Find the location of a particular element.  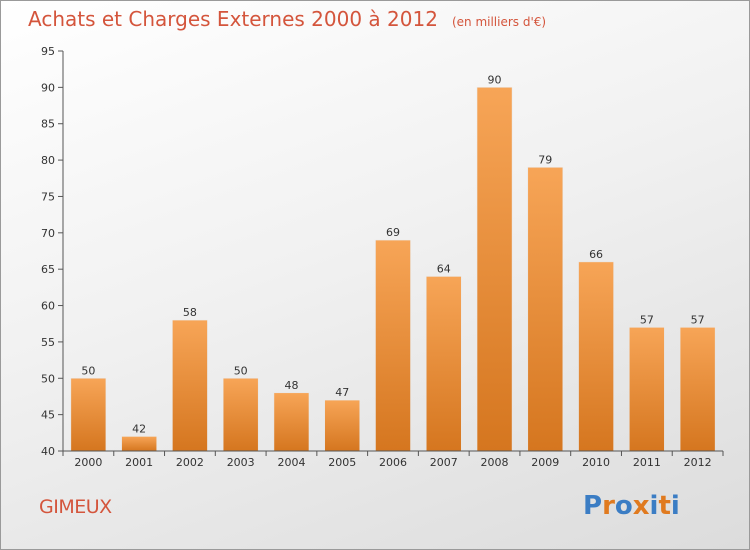

data-label-2007: 64 is located at coordinates (444, 268).